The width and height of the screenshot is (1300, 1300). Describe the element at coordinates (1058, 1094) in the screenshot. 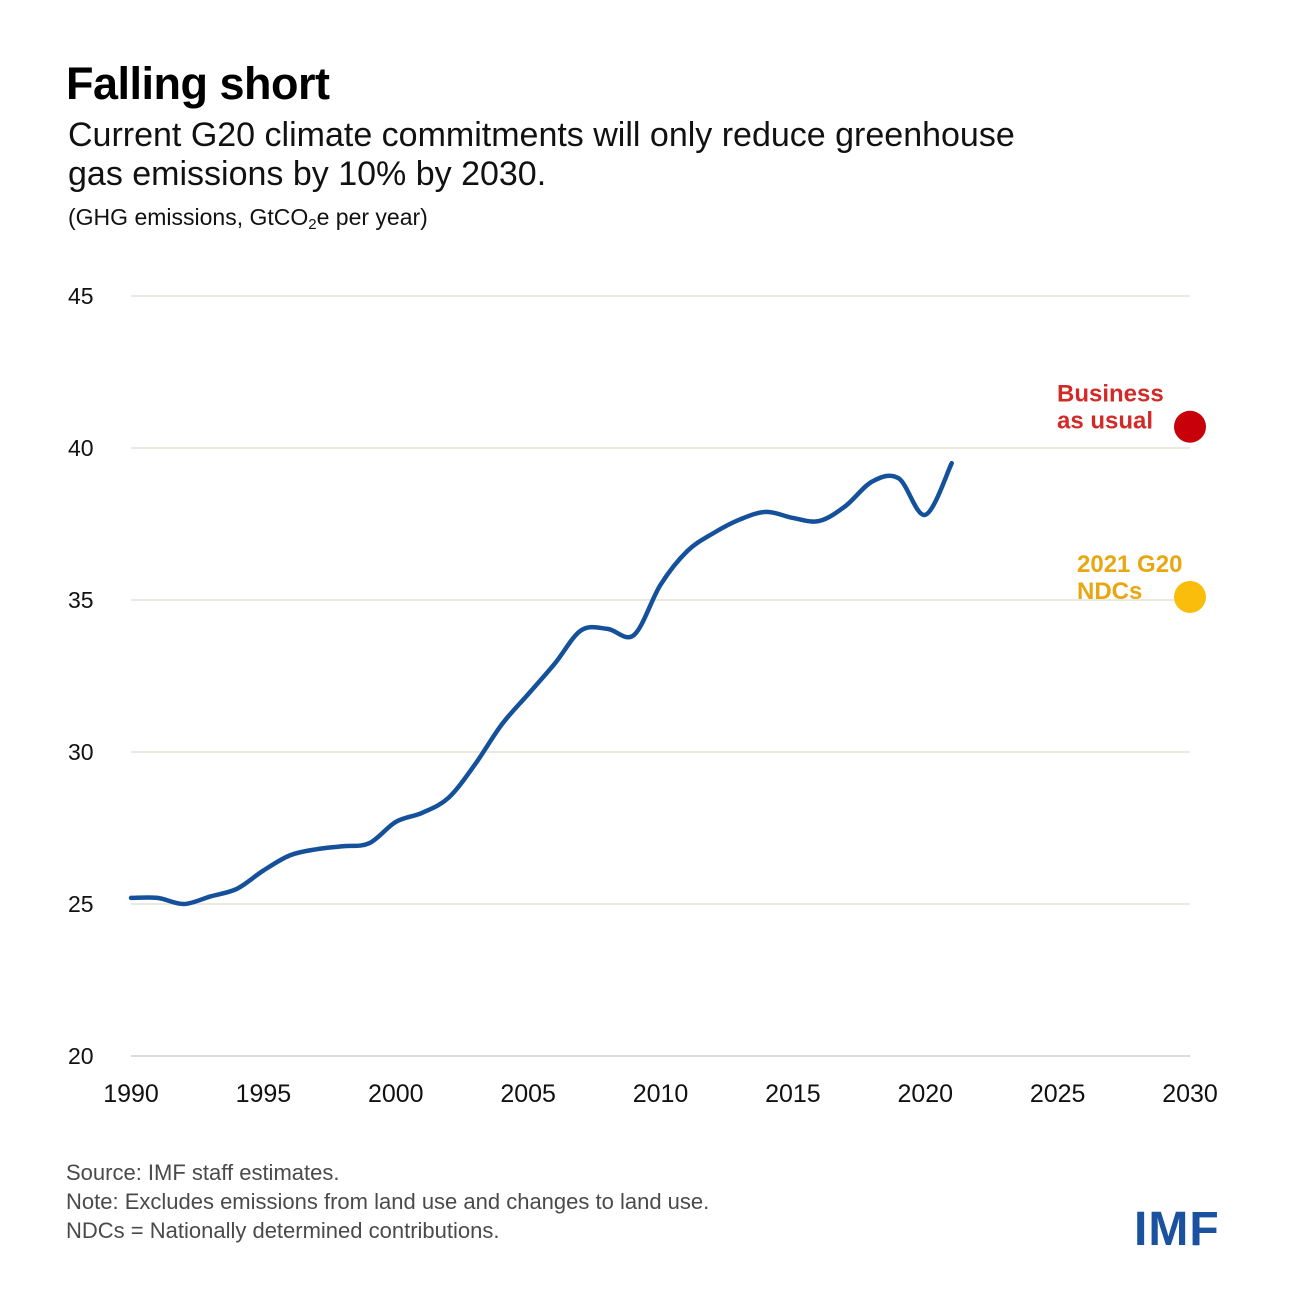

I see `x-tick-label: 2025` at that location.